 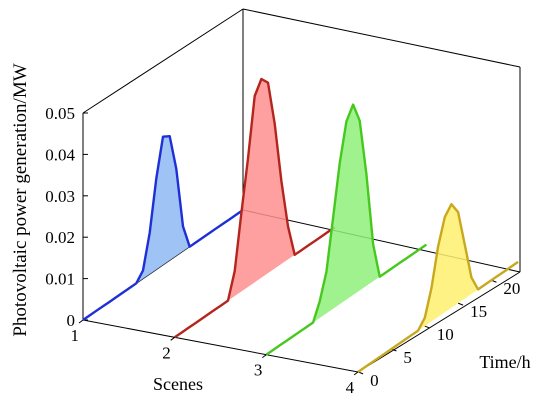 What do you see at coordinates (178, 384) in the screenshot?
I see `scene-axis-title: Scenes` at bounding box center [178, 384].